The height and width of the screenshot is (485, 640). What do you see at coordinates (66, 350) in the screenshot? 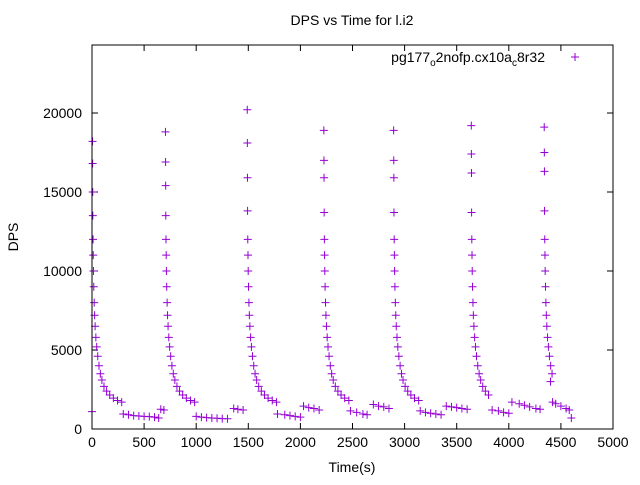
I see `y-tick-label: 5000` at bounding box center [66, 350].